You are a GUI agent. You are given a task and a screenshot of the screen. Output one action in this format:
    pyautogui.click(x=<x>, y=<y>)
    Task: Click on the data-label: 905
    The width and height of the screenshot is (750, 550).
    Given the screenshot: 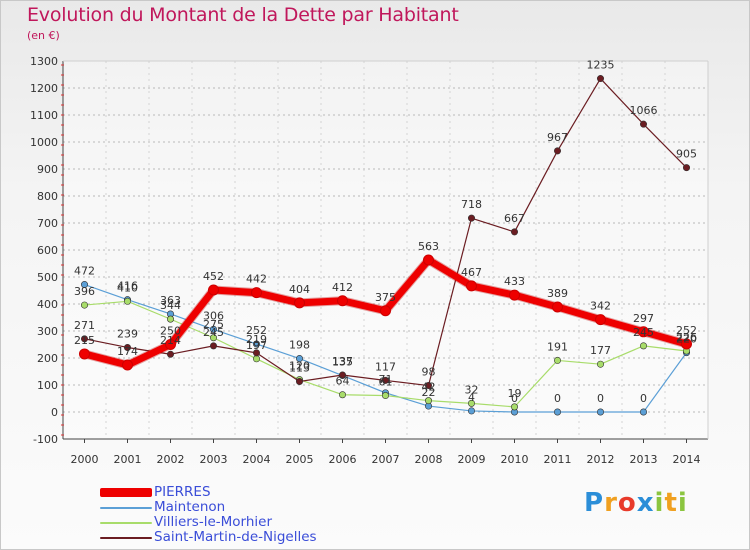 What is the action you would take?
    pyautogui.click(x=686, y=154)
    